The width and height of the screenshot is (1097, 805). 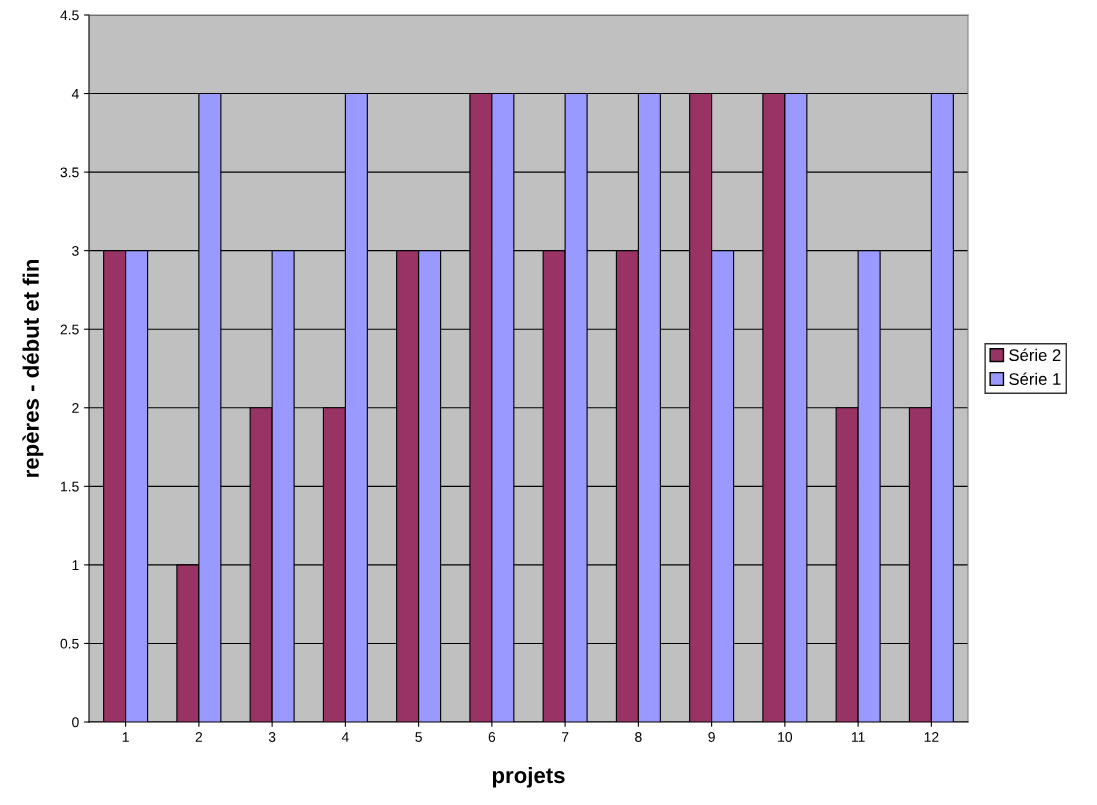 I want to click on y-tick-label: 3.5, so click(x=69, y=172).